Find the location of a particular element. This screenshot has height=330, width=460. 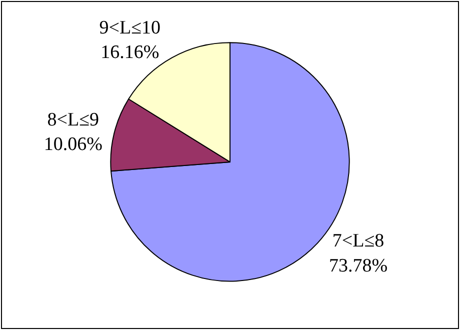

slice-label: 8<L≤9 is located at coordinates (73, 120).